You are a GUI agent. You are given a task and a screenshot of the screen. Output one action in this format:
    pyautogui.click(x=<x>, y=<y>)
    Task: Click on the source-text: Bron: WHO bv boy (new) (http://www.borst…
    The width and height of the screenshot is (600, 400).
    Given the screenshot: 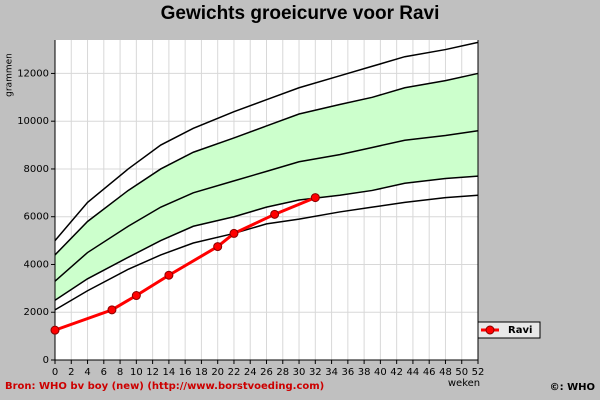 What is the action you would take?
    pyautogui.click(x=164, y=386)
    